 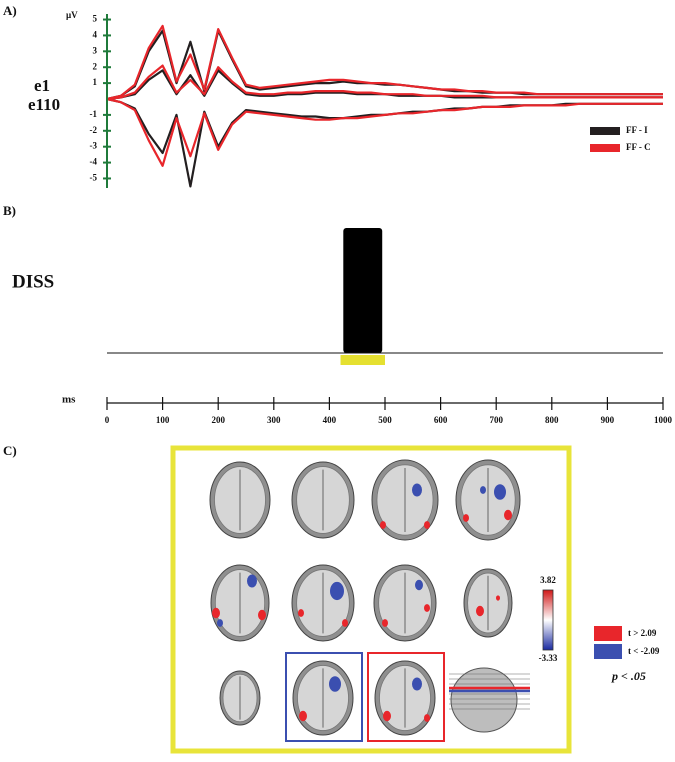 I want to click on legend-label: t < -2.09, so click(x=644, y=651).